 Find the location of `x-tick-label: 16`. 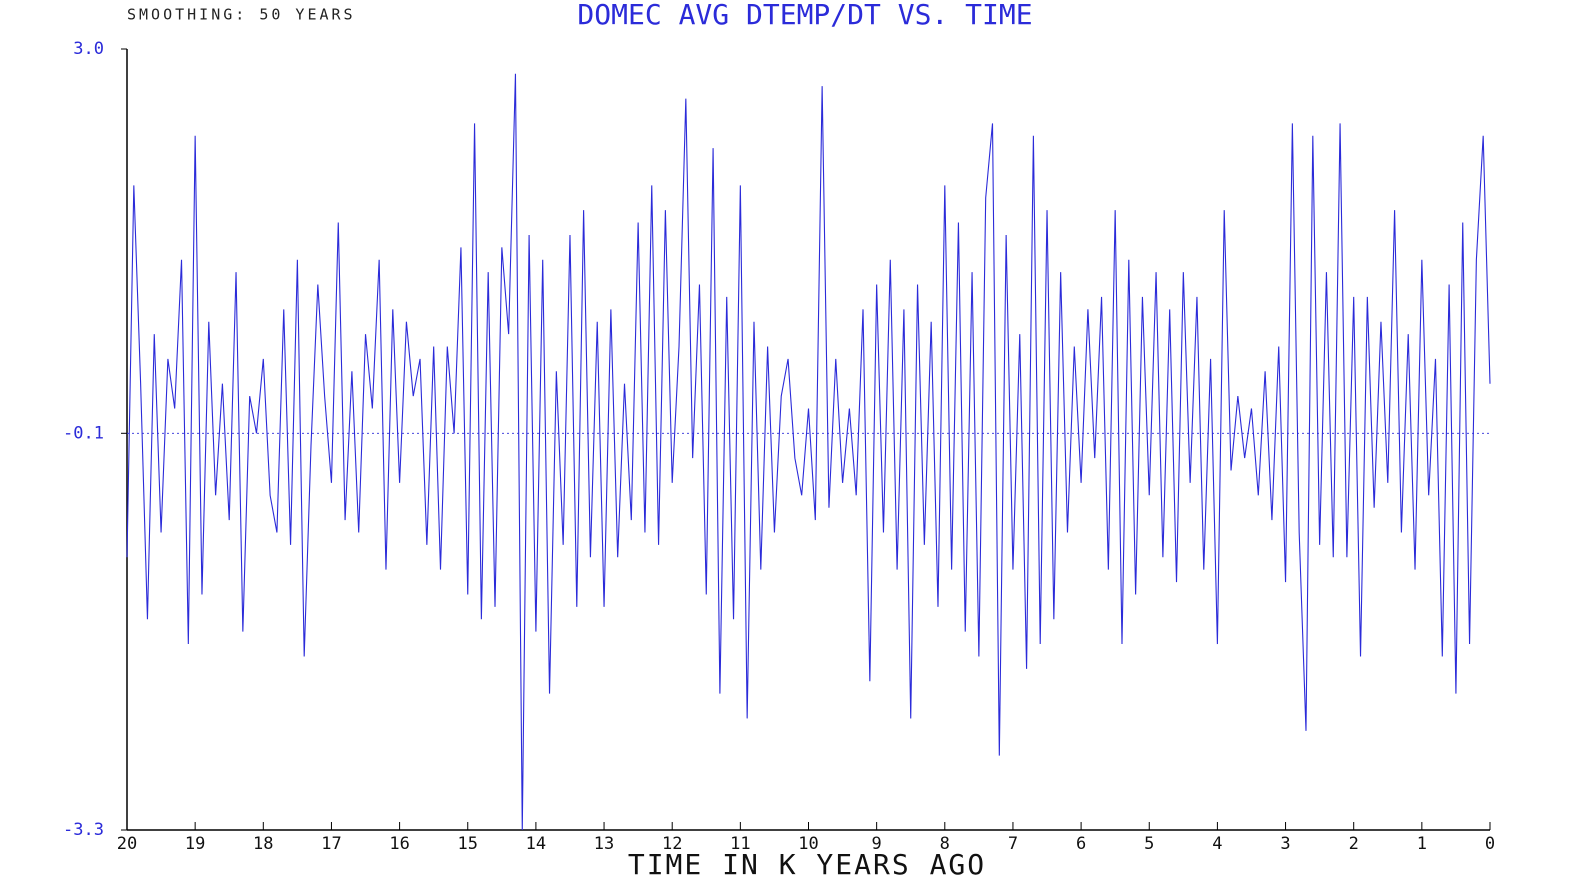

x-tick-label: 16 is located at coordinates (399, 844).